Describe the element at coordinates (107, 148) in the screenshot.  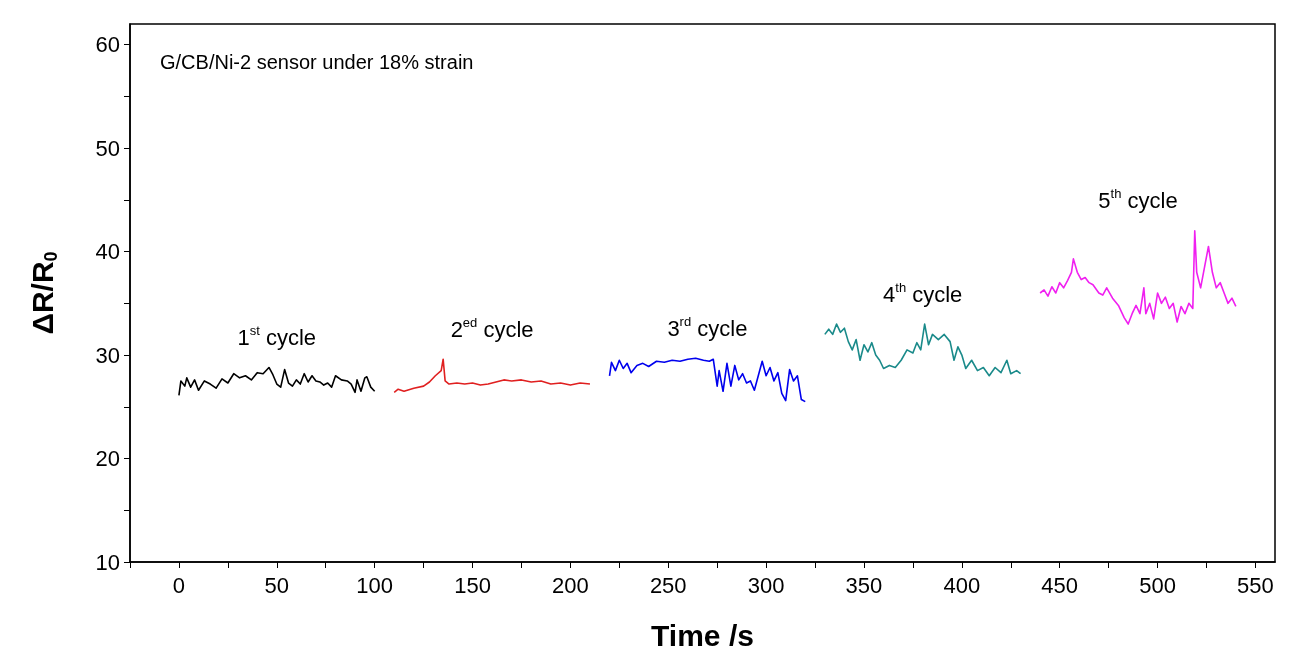
I see `y-tick-label: 50` at that location.